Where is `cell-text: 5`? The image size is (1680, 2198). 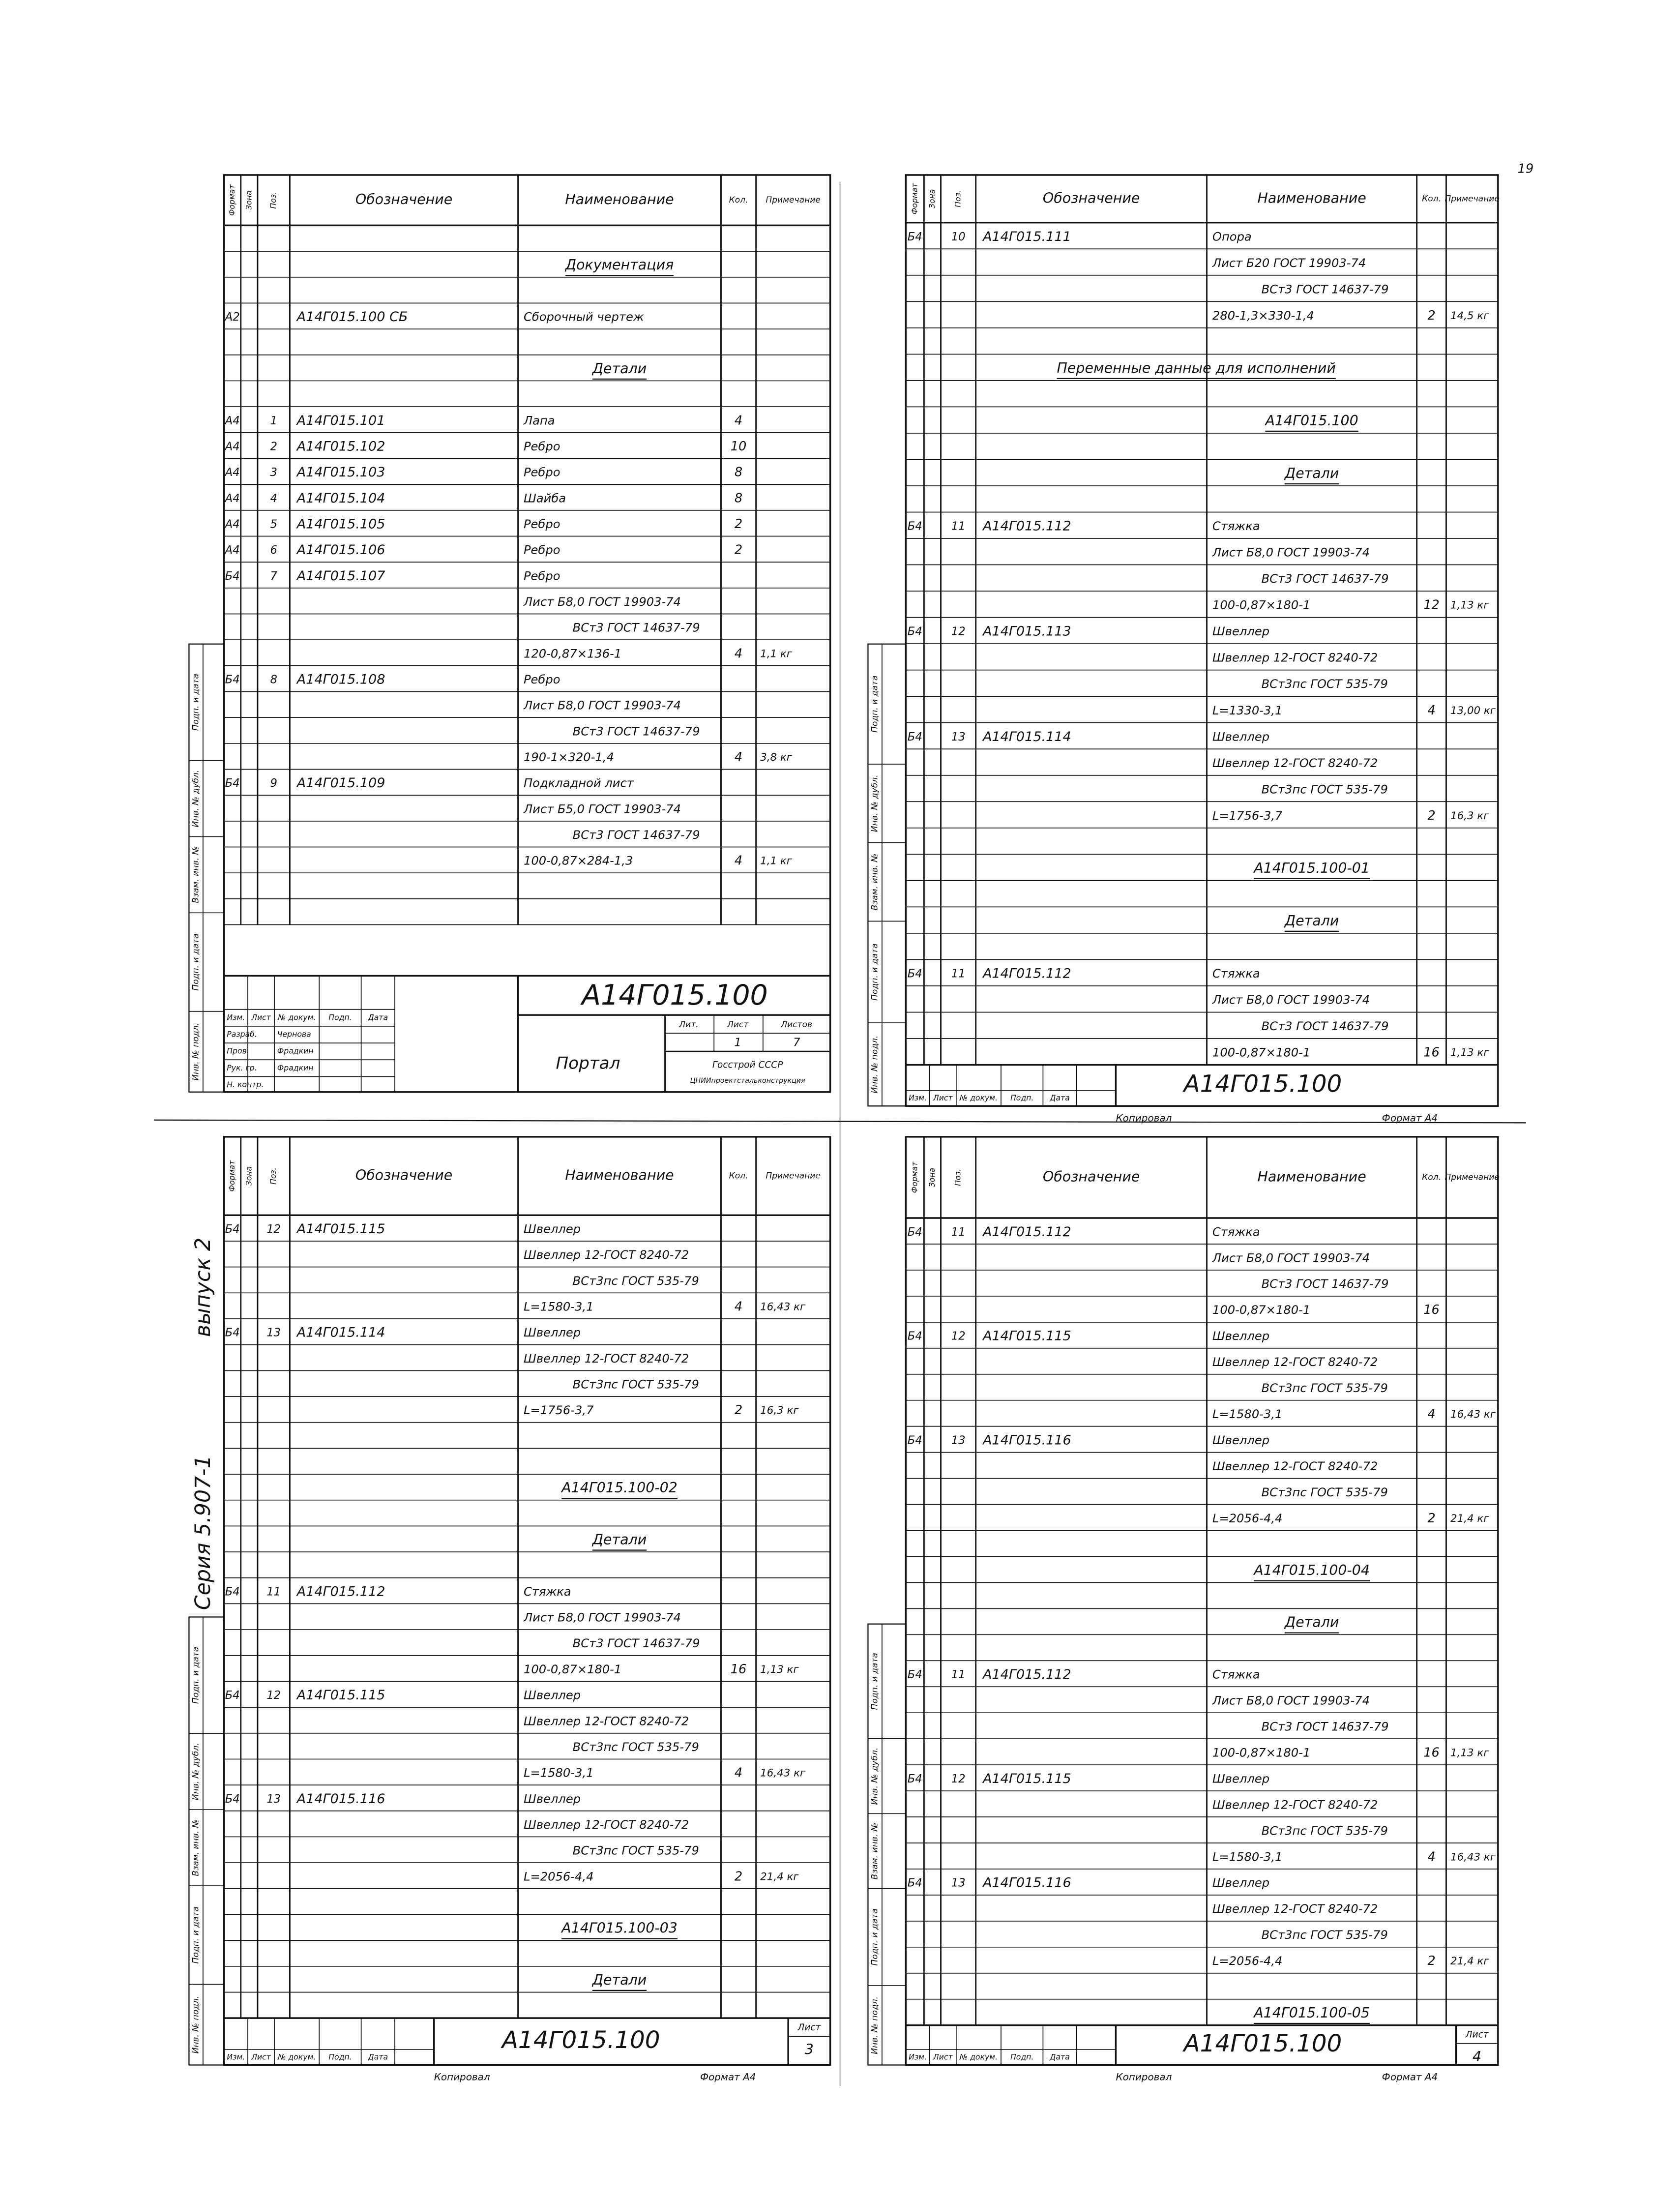
cell-text: 5 is located at coordinates (273, 524).